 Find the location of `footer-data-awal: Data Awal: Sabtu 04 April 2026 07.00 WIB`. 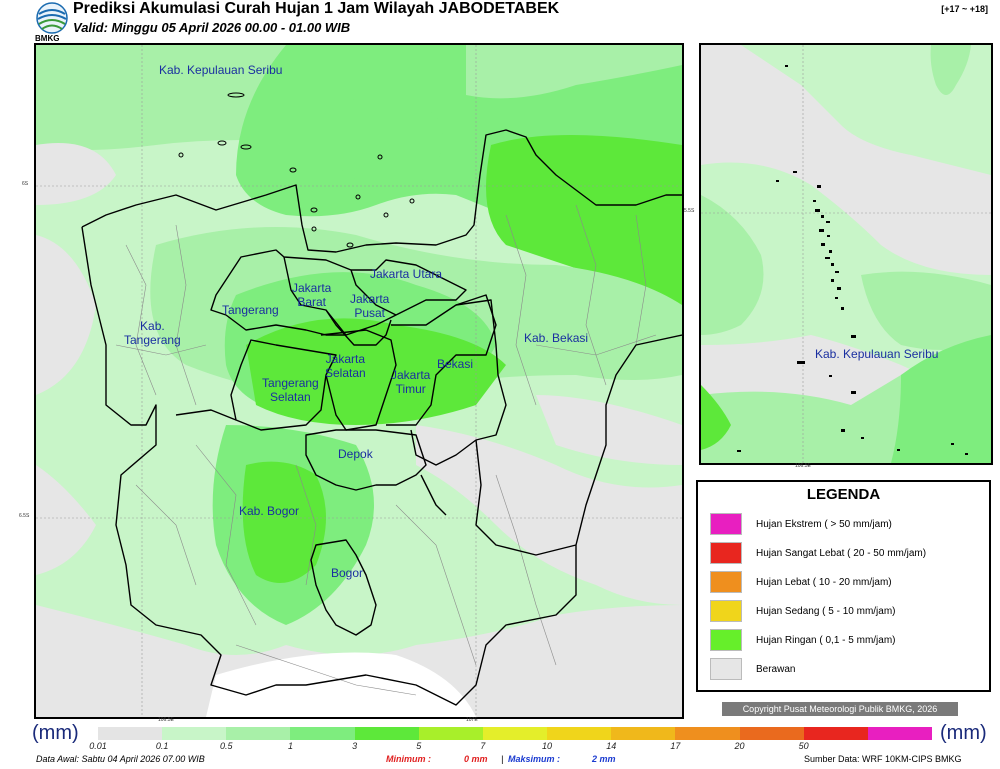

footer-data-awal: Data Awal: Sabtu 04 April 2026 07.00 WIB is located at coordinates (120, 759).